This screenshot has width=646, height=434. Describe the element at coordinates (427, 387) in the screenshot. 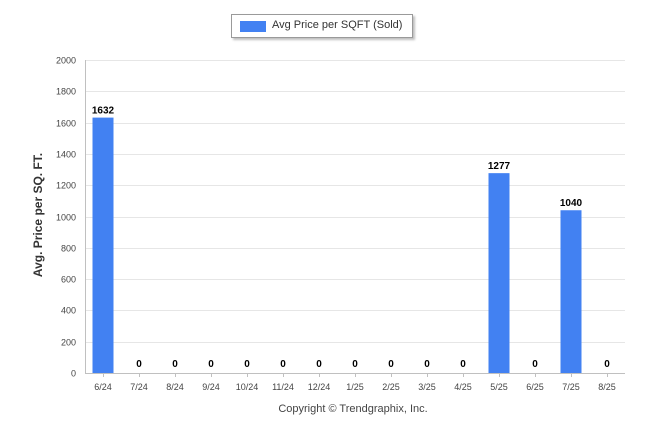

I see `x-tick-label: 3/25` at that location.